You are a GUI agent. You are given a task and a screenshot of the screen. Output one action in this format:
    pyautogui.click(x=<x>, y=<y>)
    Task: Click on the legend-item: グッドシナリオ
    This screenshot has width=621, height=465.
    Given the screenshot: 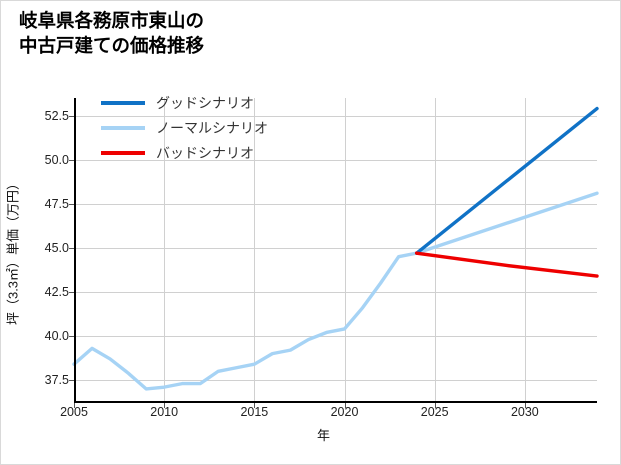 What is the action you would take?
    pyautogui.click(x=208, y=102)
    